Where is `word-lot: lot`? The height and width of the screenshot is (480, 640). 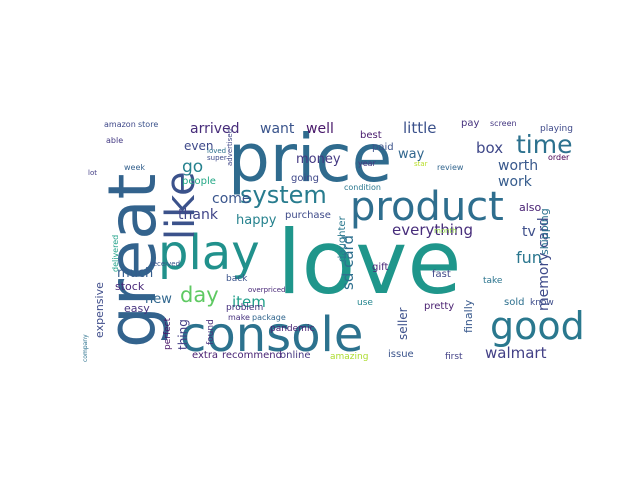
word-lot: lot is located at coordinates (92, 173).